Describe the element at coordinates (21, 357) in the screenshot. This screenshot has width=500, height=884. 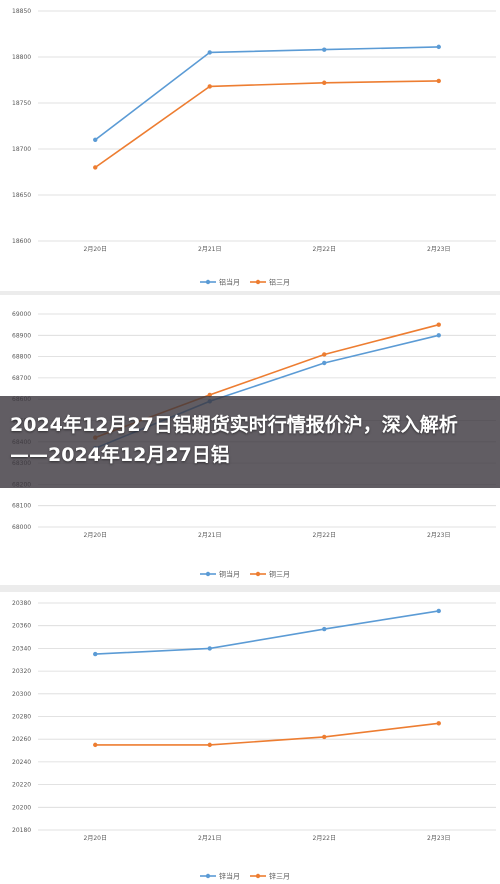
I see `y-tick-label: 68800` at that location.